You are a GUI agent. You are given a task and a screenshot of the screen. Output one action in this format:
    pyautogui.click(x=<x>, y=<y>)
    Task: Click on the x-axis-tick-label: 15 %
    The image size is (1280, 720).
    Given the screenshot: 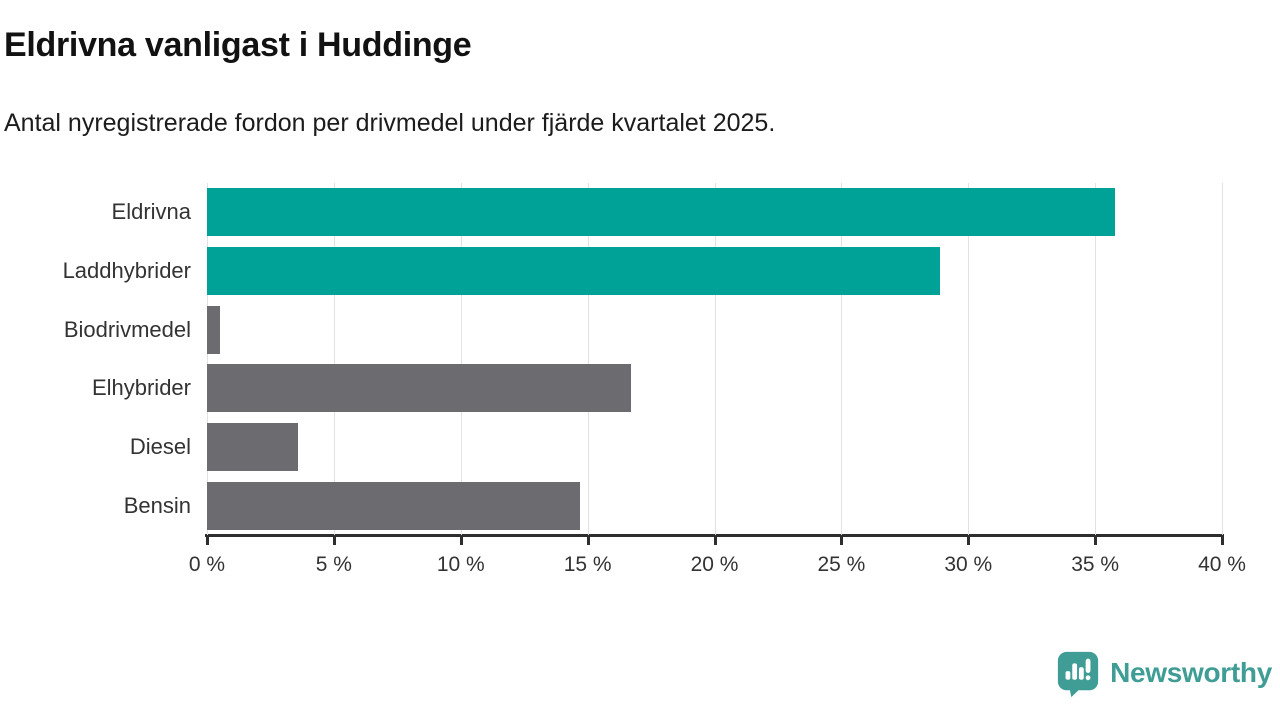 What is the action you would take?
    pyautogui.click(x=587, y=564)
    